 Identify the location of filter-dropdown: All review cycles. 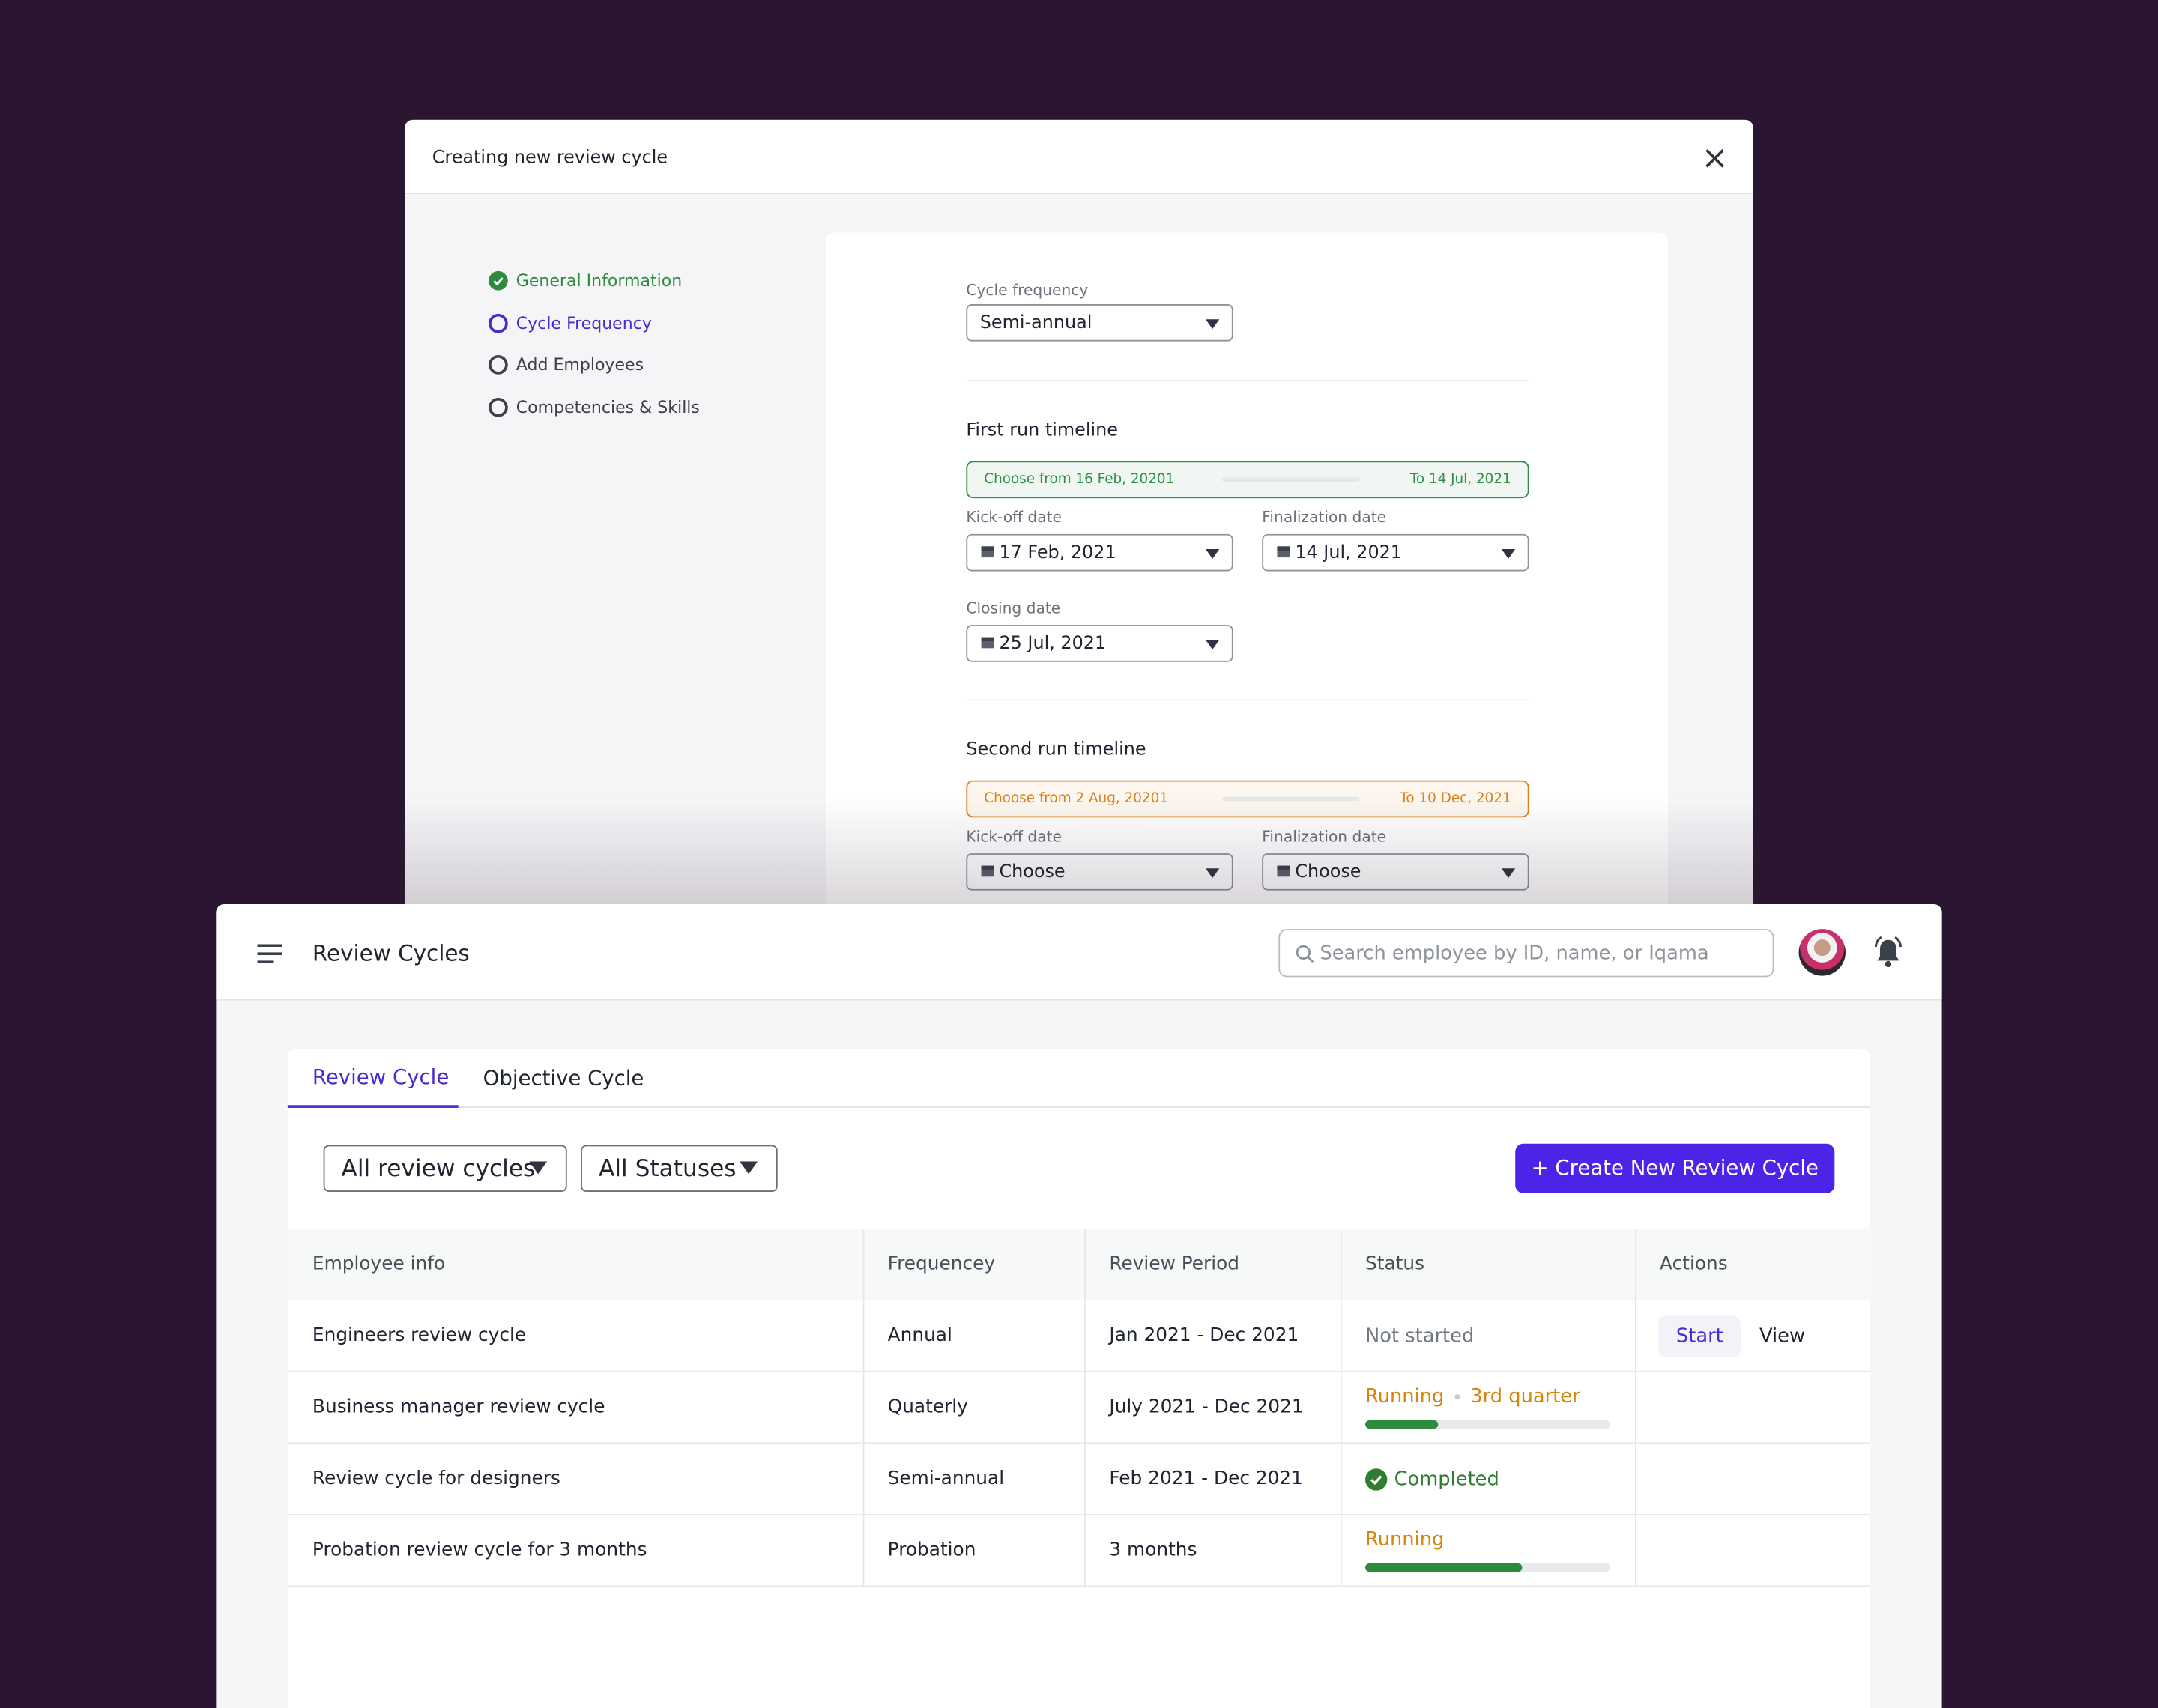
(445, 1169).